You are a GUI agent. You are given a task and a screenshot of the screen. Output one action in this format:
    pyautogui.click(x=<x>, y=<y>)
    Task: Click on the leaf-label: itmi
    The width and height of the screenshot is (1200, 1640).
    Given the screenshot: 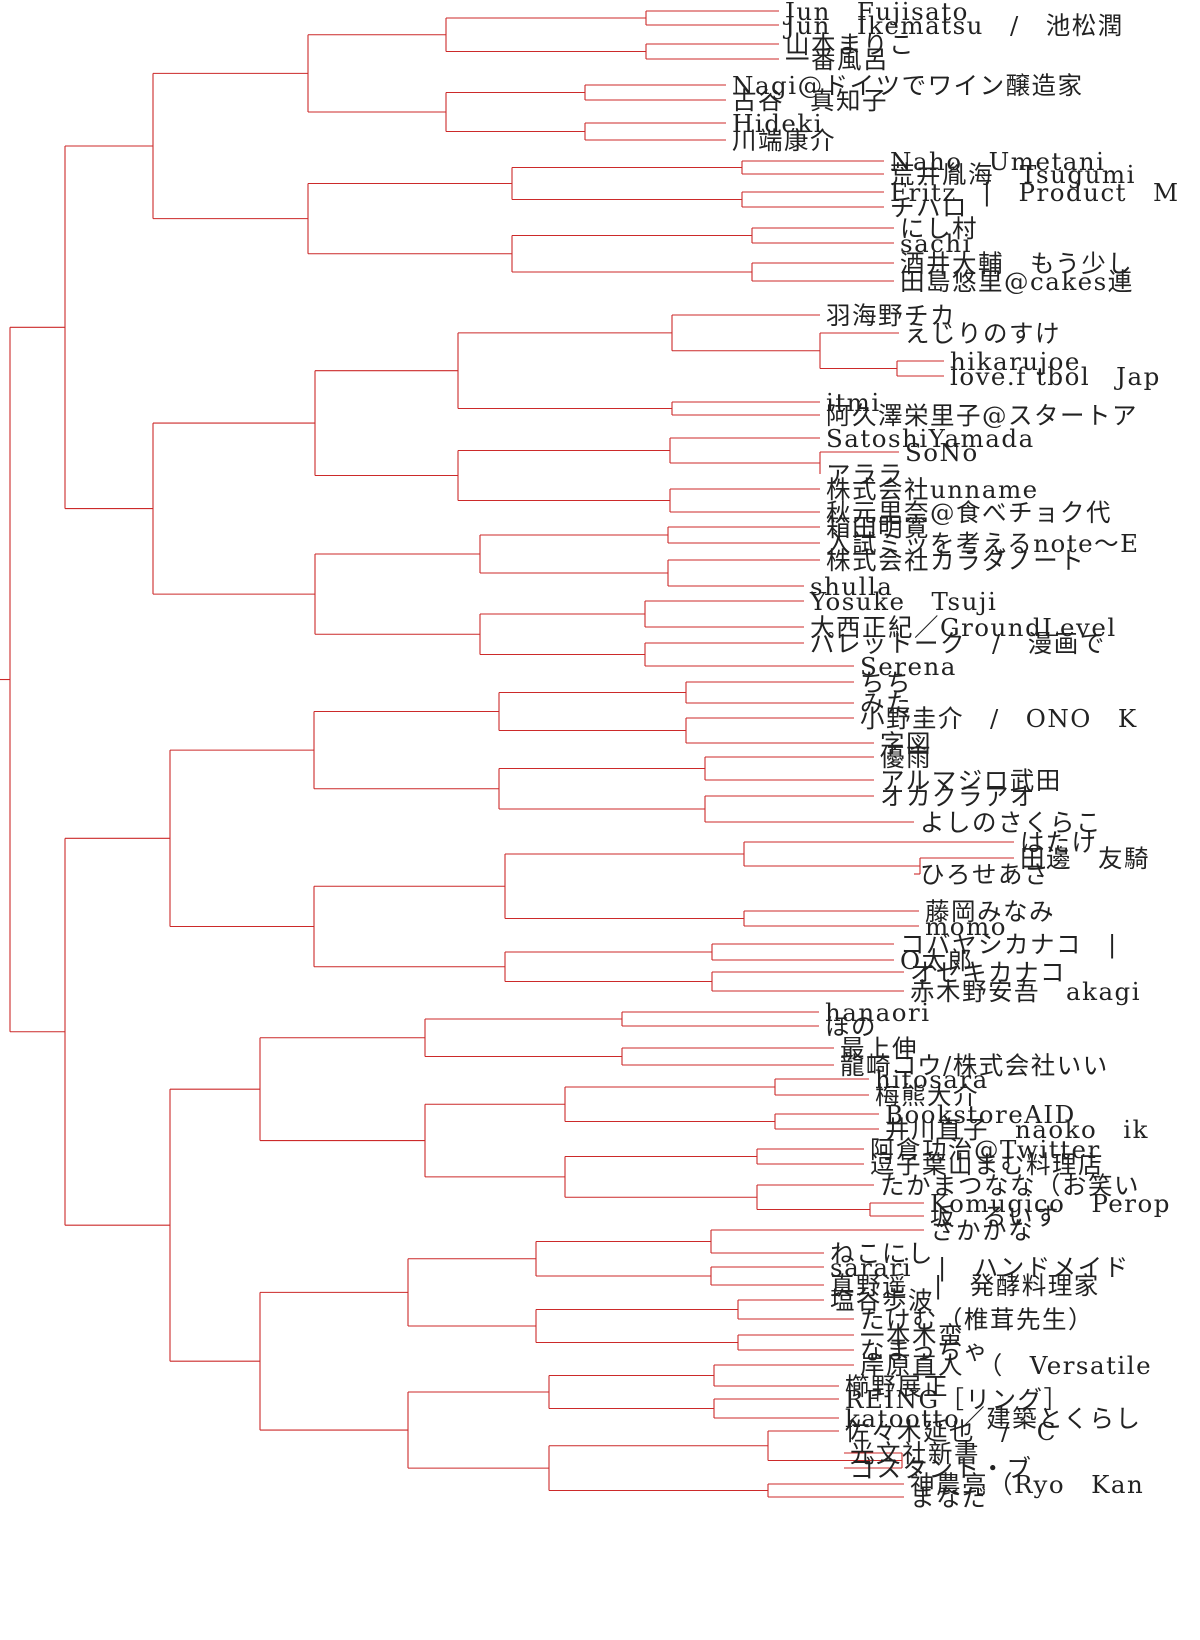 What is the action you would take?
    pyautogui.click(x=853, y=402)
    